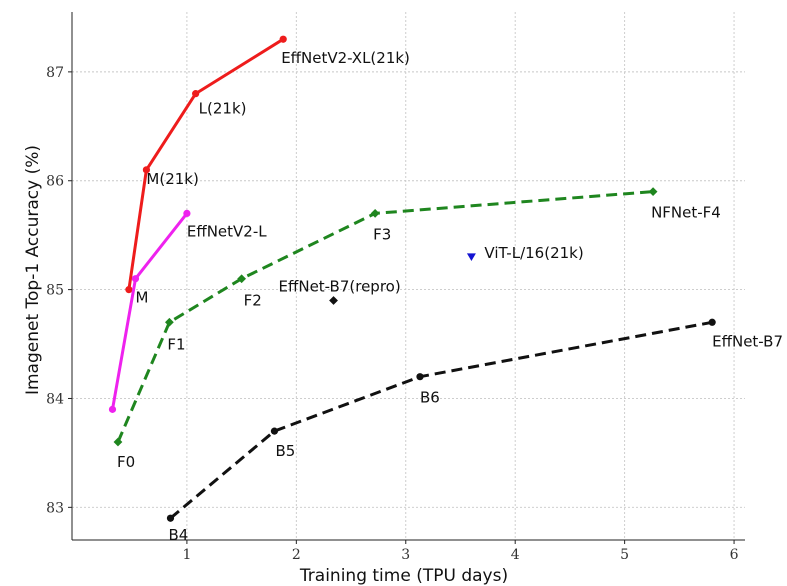 This screenshot has width=787, height=586. I want to click on point-label: L(21k), so click(223, 109).